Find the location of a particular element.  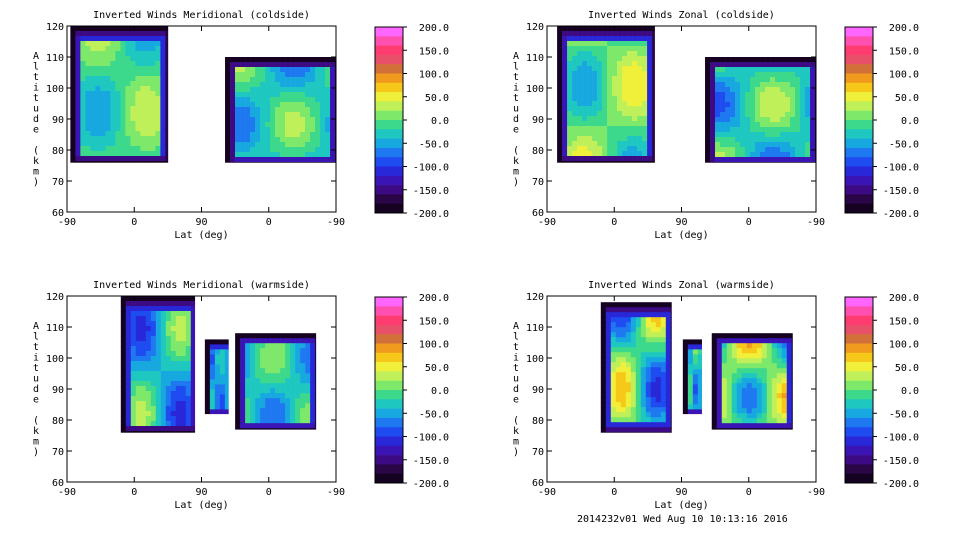

colorbar-label: -150.0 is located at coordinates (431, 461).